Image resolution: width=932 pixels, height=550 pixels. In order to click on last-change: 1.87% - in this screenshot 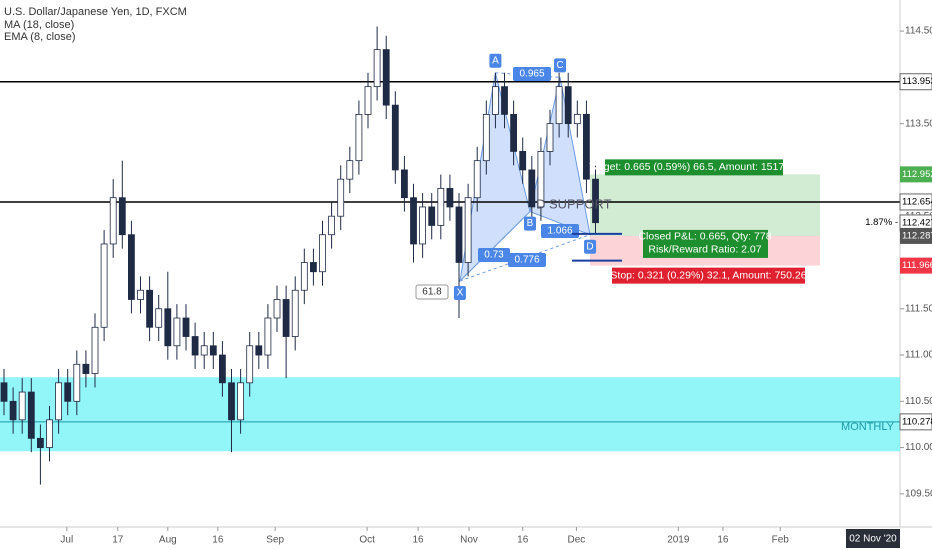, I will do `click(881, 222)`.